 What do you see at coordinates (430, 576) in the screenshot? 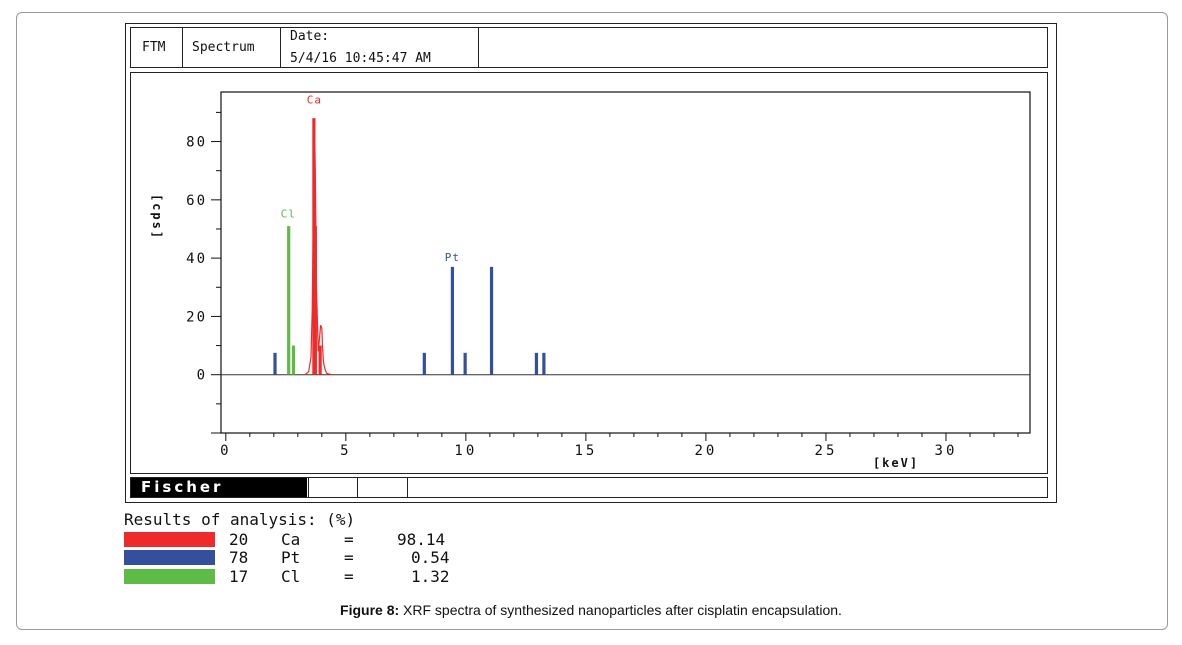
I see `results-value: 1.32` at bounding box center [430, 576].